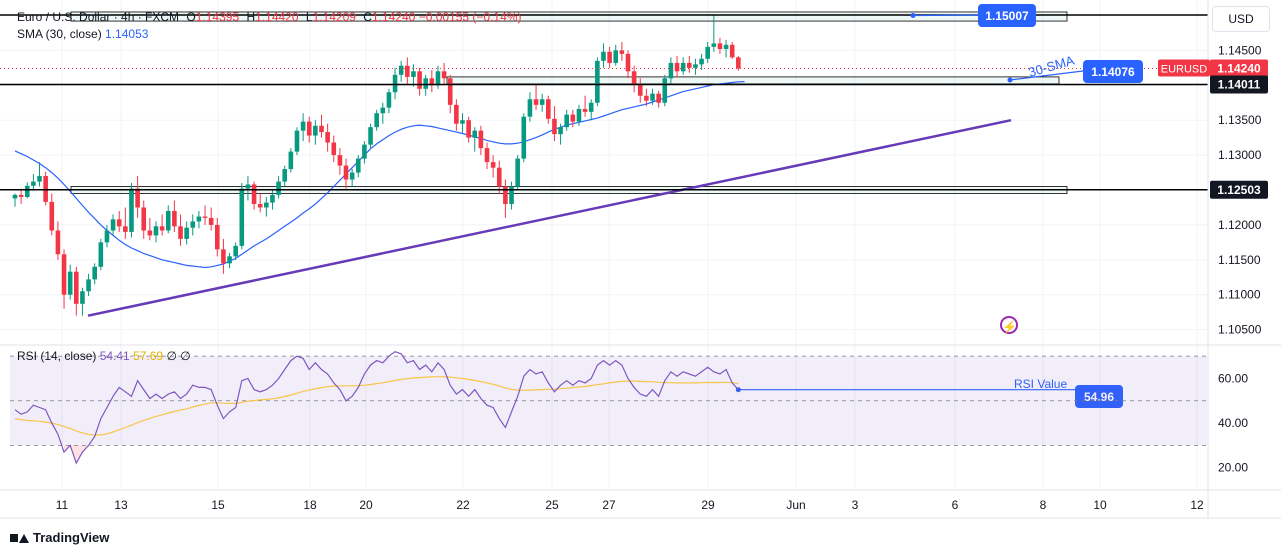 The width and height of the screenshot is (1281, 555). What do you see at coordinates (251, 17) in the screenshot?
I see `high-label: H` at bounding box center [251, 17].